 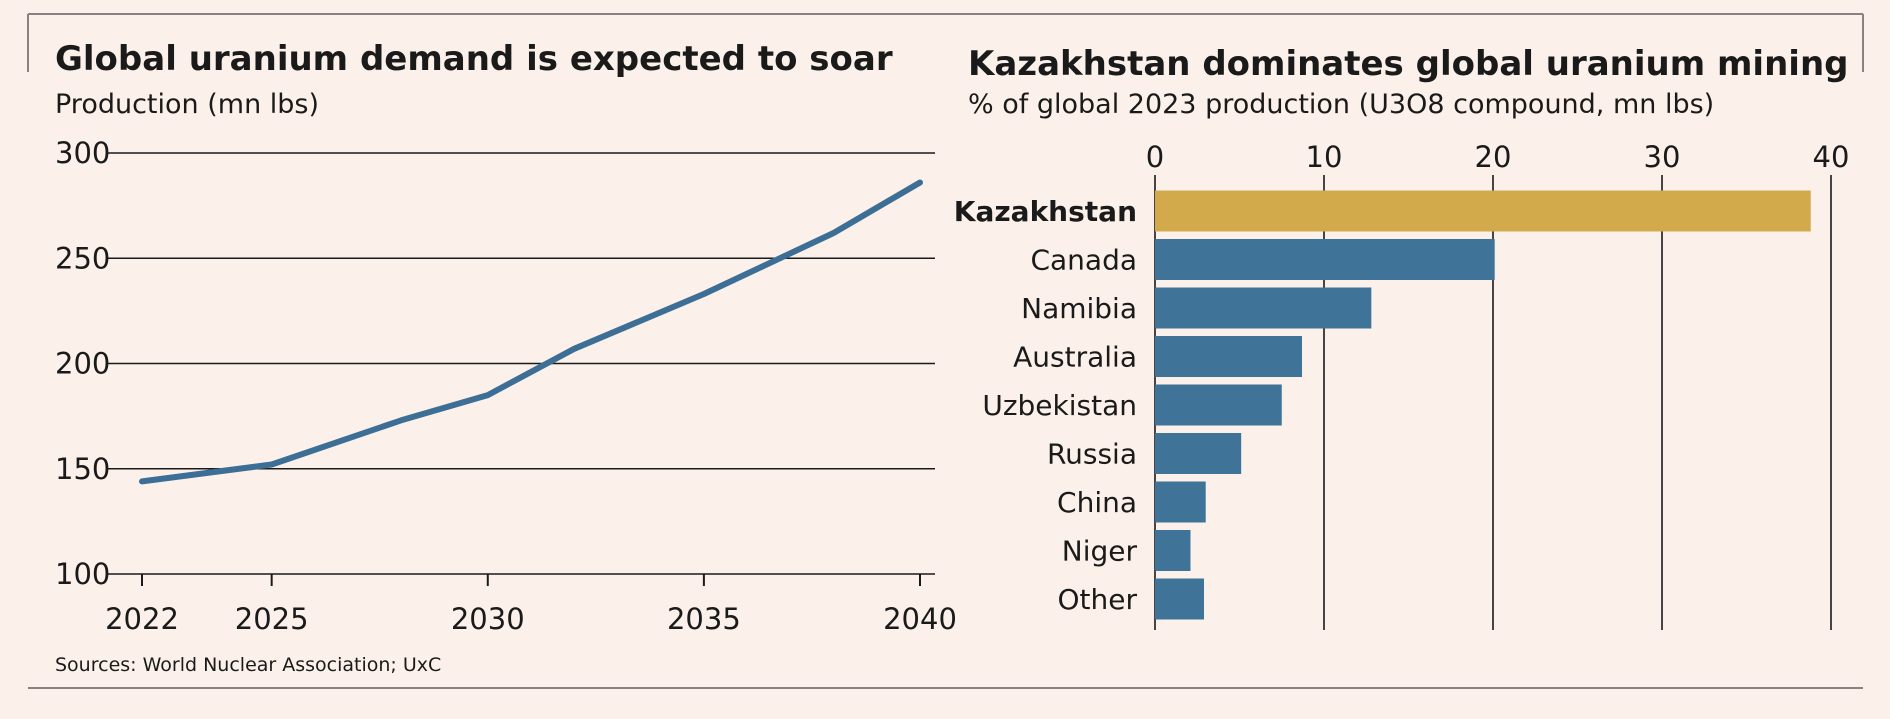 I want to click on bar-china, so click(x=1180, y=502).